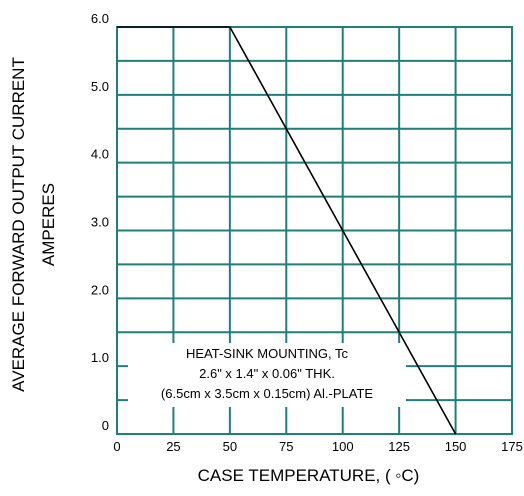 This screenshot has width=524, height=496. I want to click on x-tick-label: 150, so click(456, 446).